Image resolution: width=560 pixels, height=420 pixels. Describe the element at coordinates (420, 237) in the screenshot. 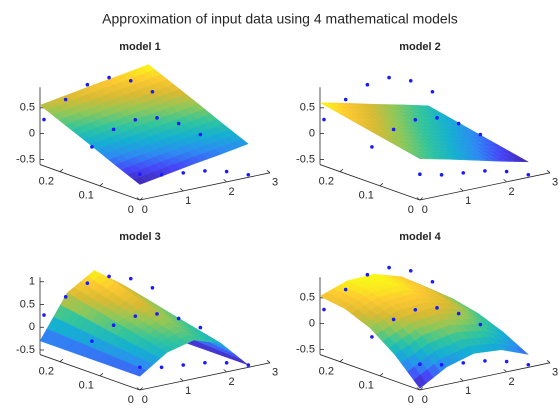

I see `subplot-title: model 4` at that location.